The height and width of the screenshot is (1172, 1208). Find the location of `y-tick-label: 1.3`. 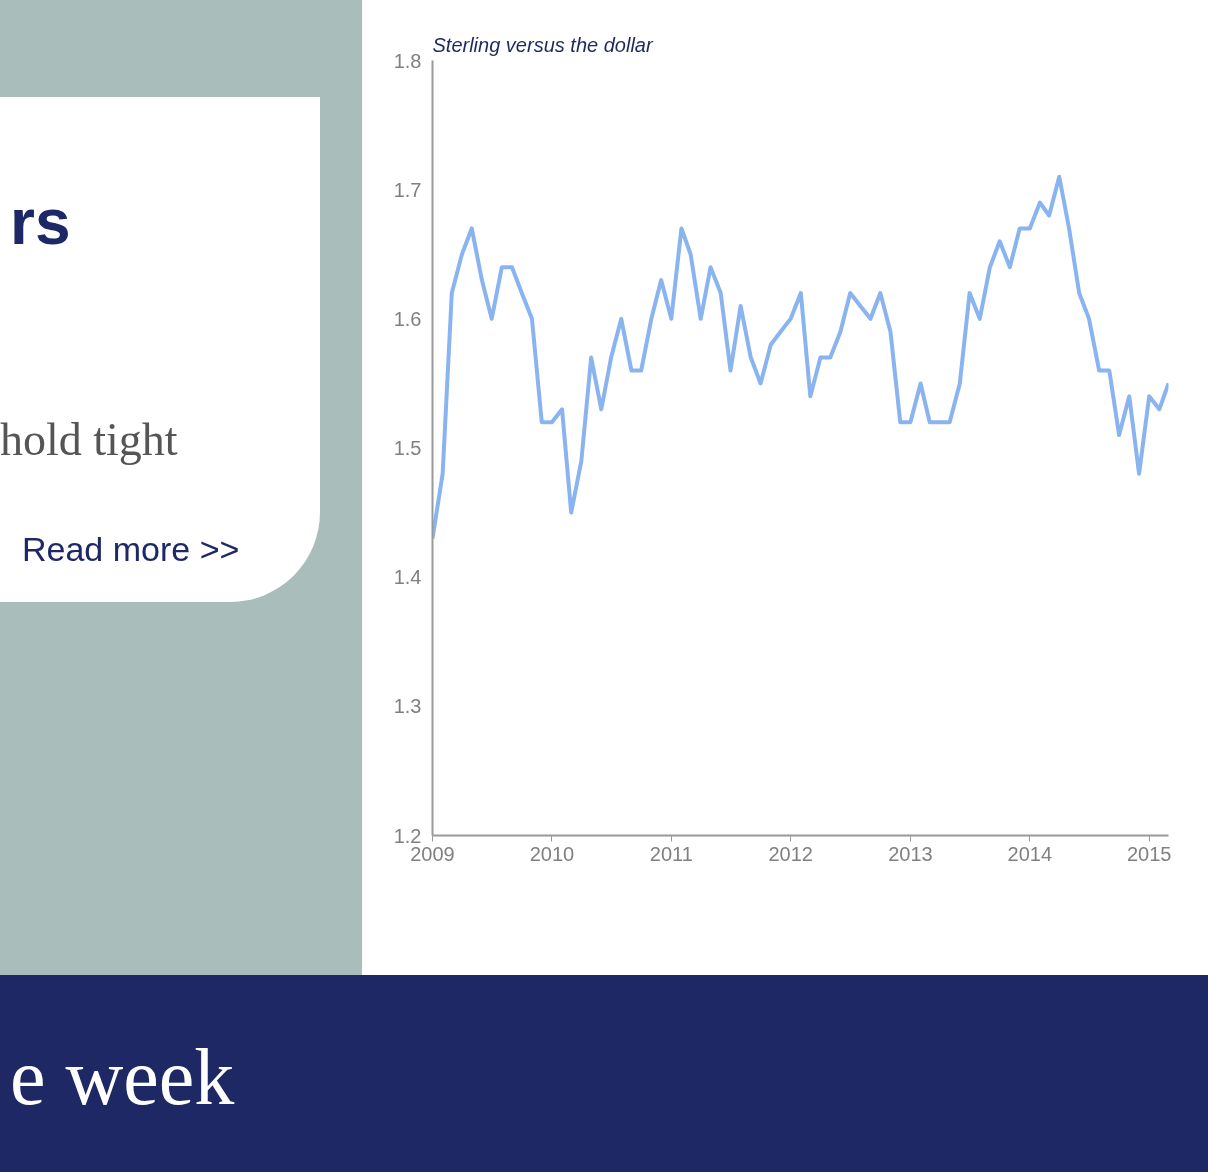

y-tick-label: 1.3 is located at coordinates (407, 706).